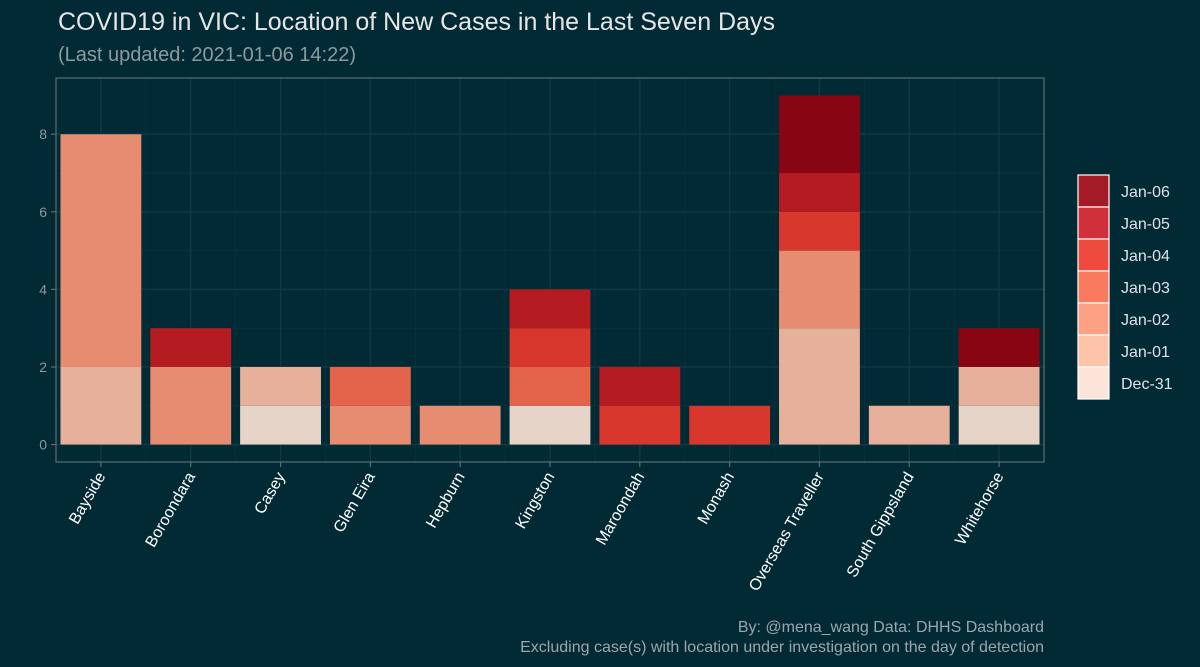 This screenshot has height=667, width=1200. Describe the element at coordinates (1145, 288) in the screenshot. I see `legend-label: Jan-03` at that location.